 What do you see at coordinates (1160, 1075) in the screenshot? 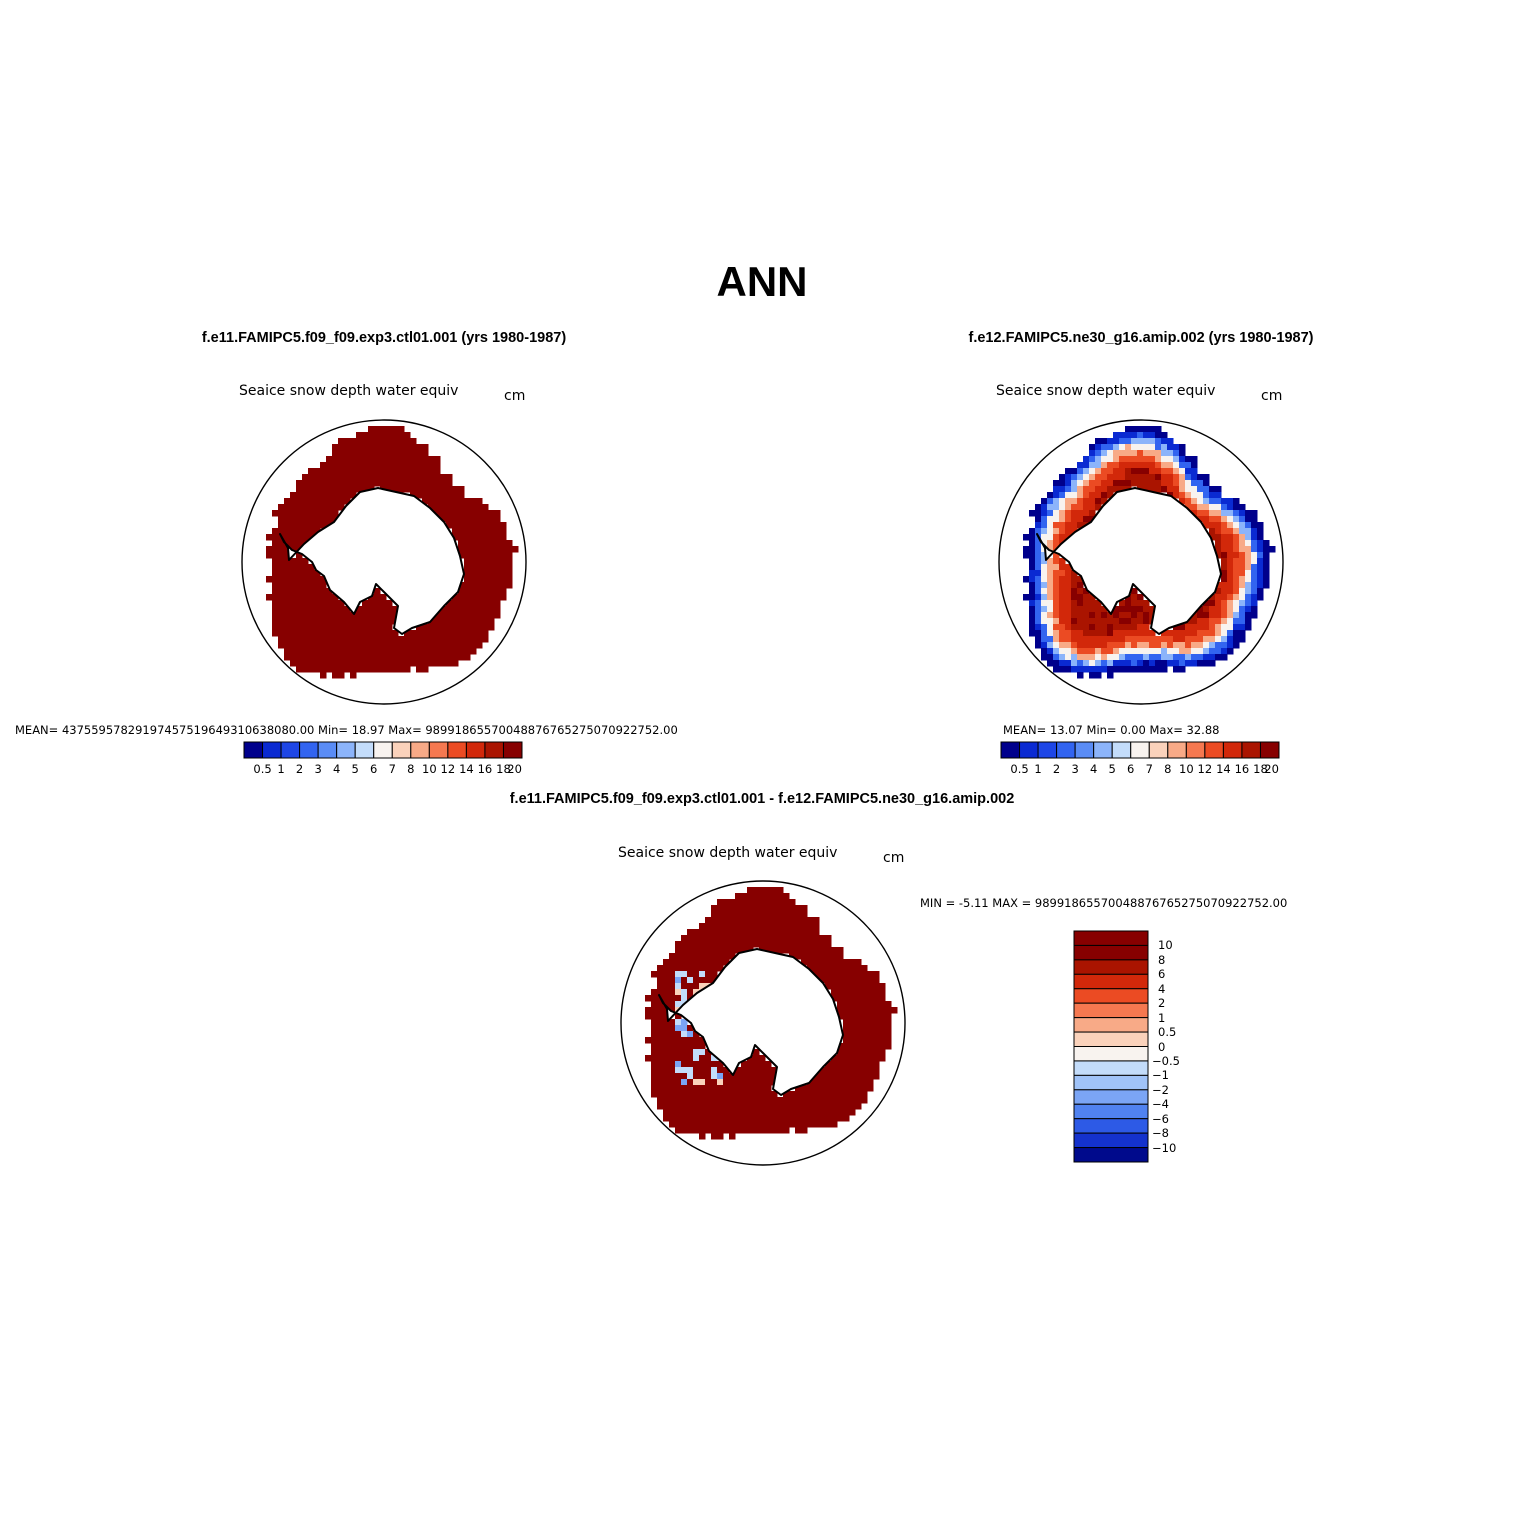
I see `diff-colorbar-tick-label: −1` at bounding box center [1160, 1075].